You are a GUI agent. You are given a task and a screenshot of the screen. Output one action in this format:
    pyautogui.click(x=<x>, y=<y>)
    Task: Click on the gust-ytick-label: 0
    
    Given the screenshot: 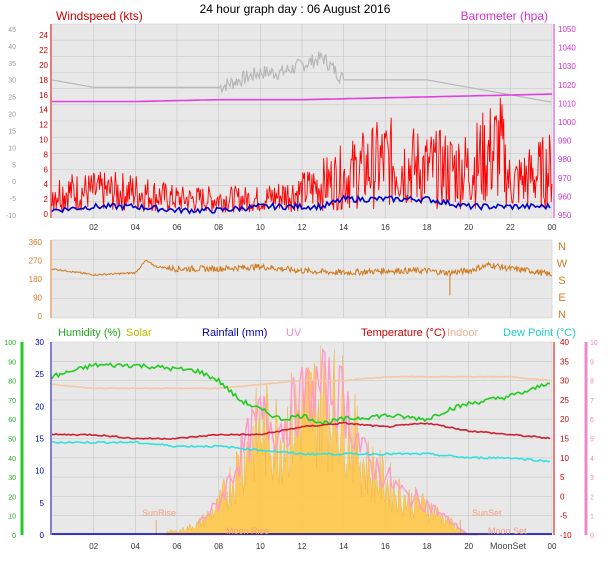 What is the action you would take?
    pyautogui.click(x=14, y=182)
    